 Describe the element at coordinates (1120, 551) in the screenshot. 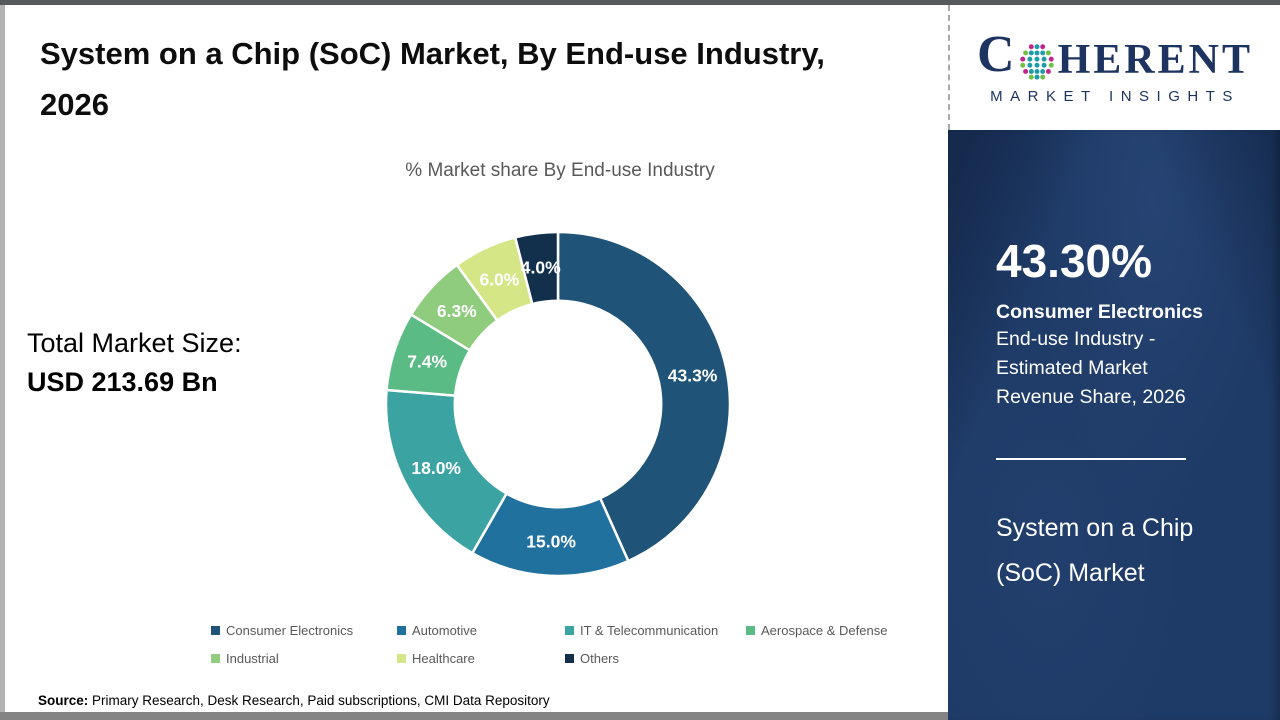

I see `sidebar-market-name: System on a Chip (SoC) Market` at that location.